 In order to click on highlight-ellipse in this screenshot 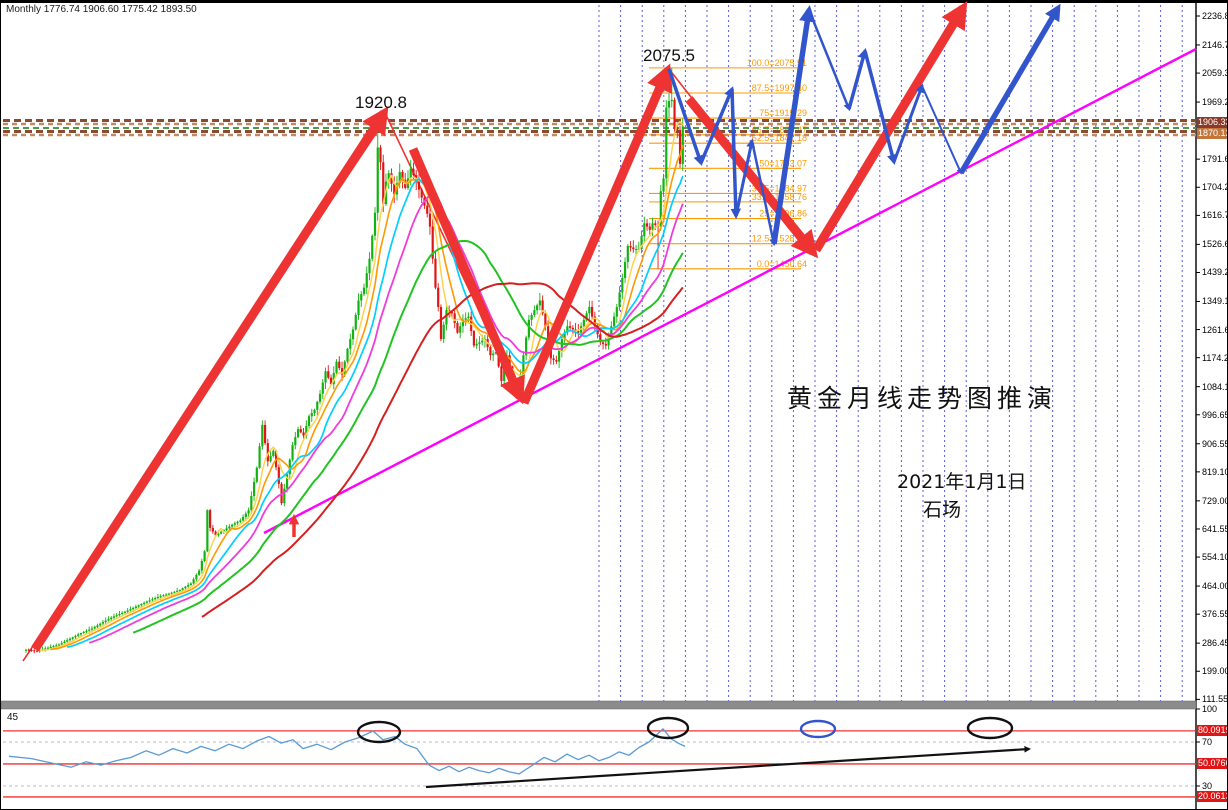, I will do `click(668, 728)`.